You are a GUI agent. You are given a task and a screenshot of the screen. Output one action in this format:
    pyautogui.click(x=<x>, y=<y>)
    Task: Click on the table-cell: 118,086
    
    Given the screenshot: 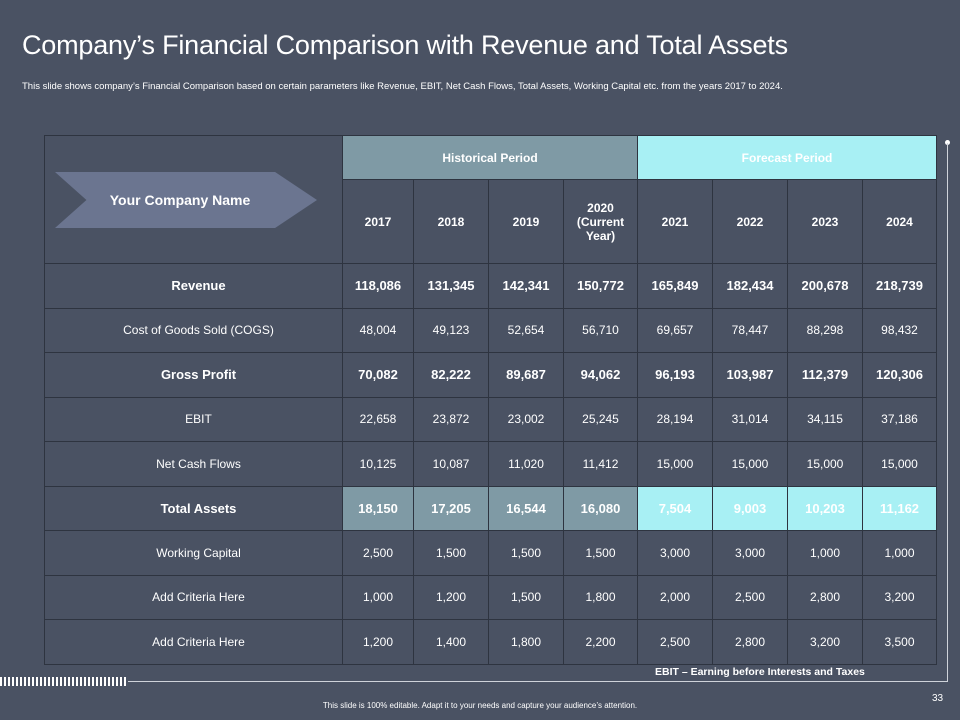 What is the action you would take?
    pyautogui.click(x=378, y=286)
    